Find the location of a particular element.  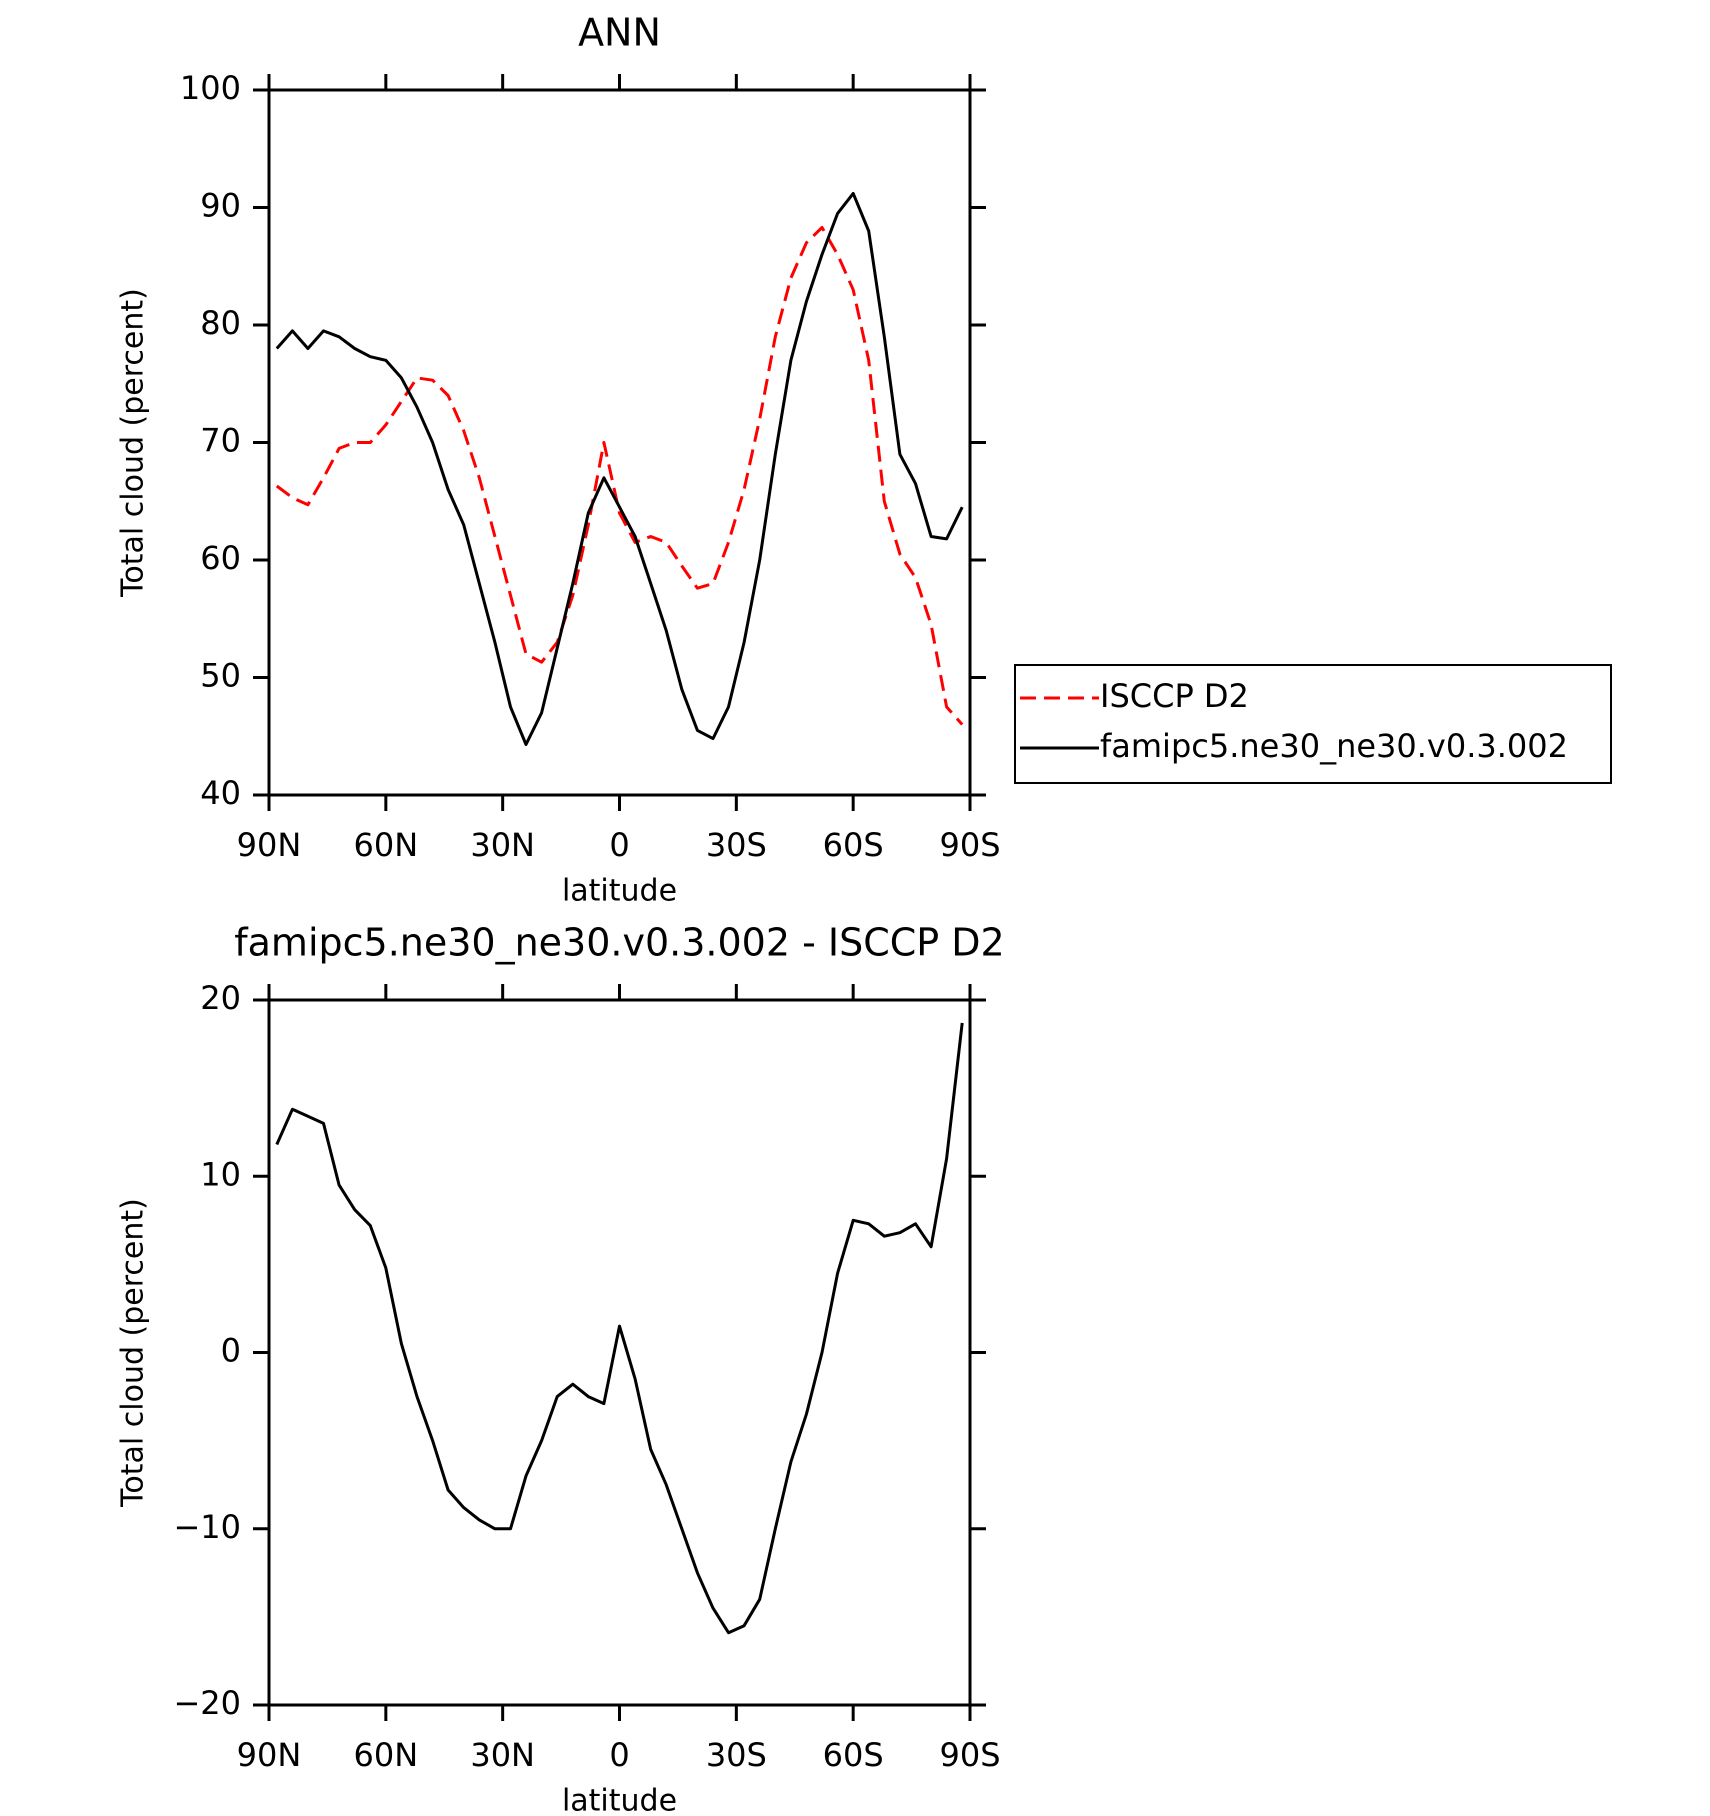

y-tick-label: 70 is located at coordinates (220, 441).